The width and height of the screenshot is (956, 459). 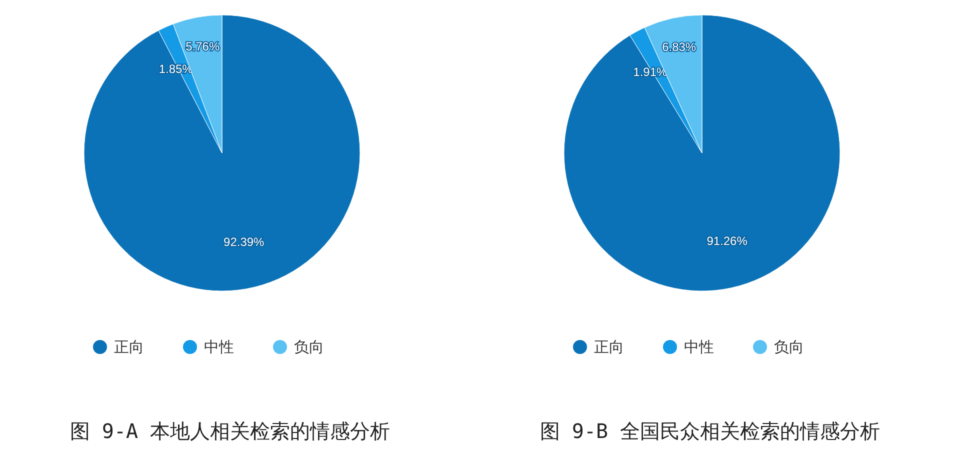 What do you see at coordinates (727, 241) in the screenshot?
I see `data-label: 91.26%` at bounding box center [727, 241].